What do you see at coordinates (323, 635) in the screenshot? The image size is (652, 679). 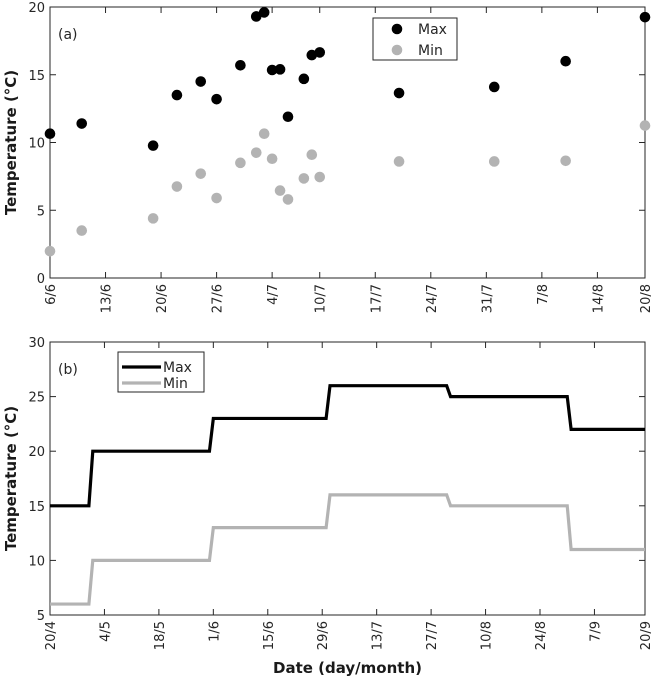 I see `x-tick-label: 29/6` at bounding box center [323, 635].